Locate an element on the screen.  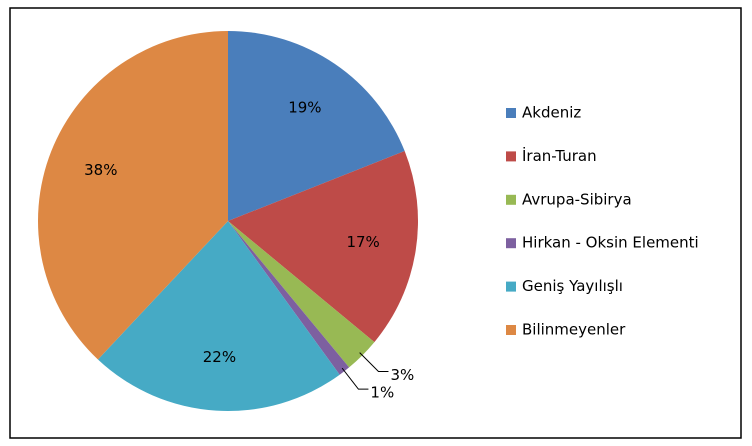
data-label: 22% is located at coordinates (219, 357).